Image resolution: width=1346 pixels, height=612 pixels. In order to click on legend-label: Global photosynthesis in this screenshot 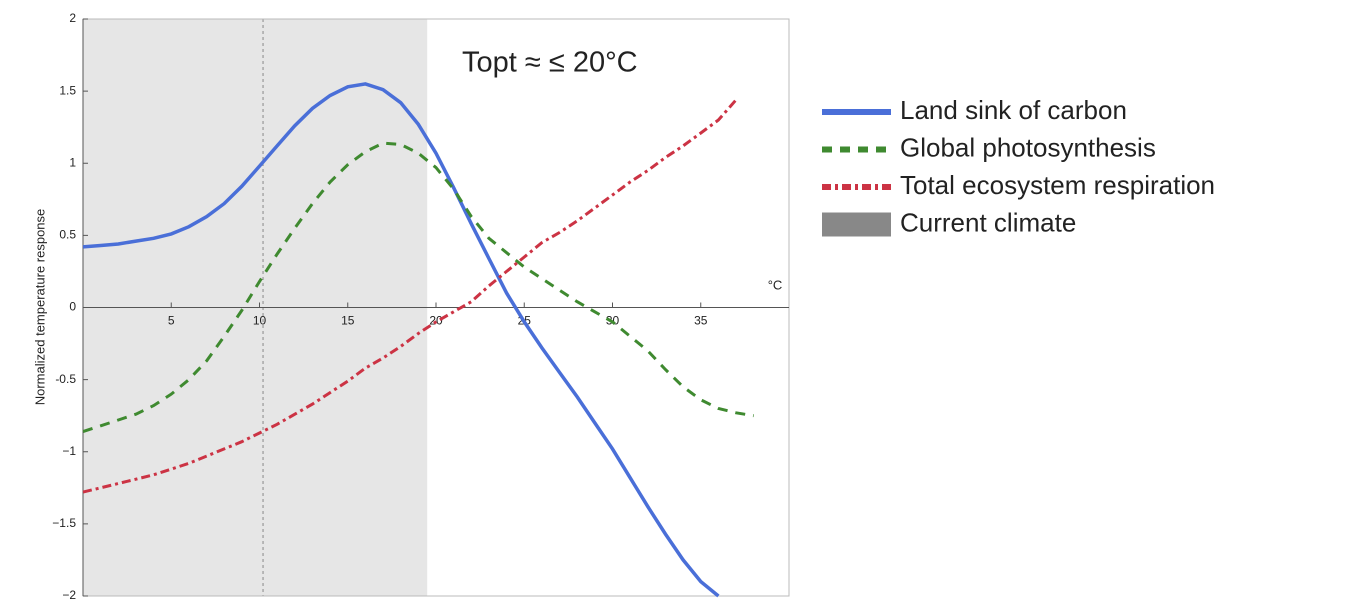, I will do `click(1028, 147)`.